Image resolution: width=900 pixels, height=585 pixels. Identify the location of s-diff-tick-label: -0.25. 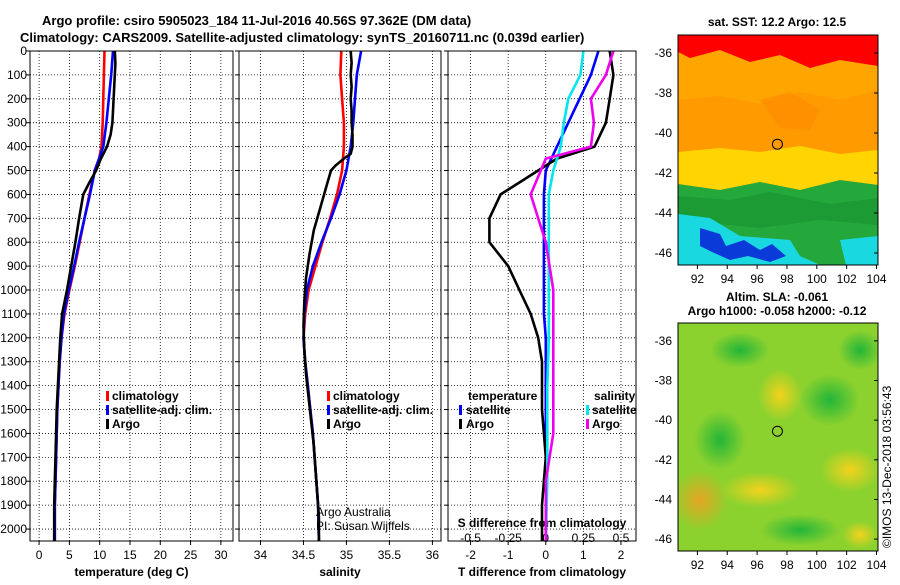
(508, 538).